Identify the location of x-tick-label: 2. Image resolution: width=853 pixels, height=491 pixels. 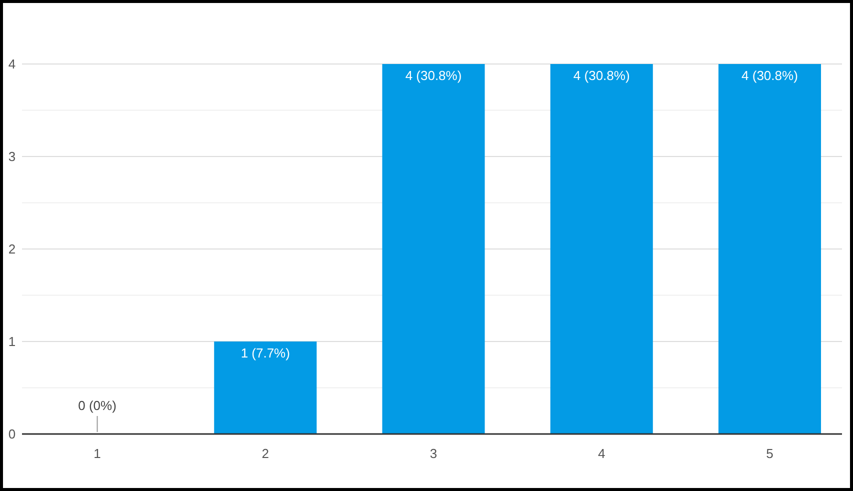
(266, 453).